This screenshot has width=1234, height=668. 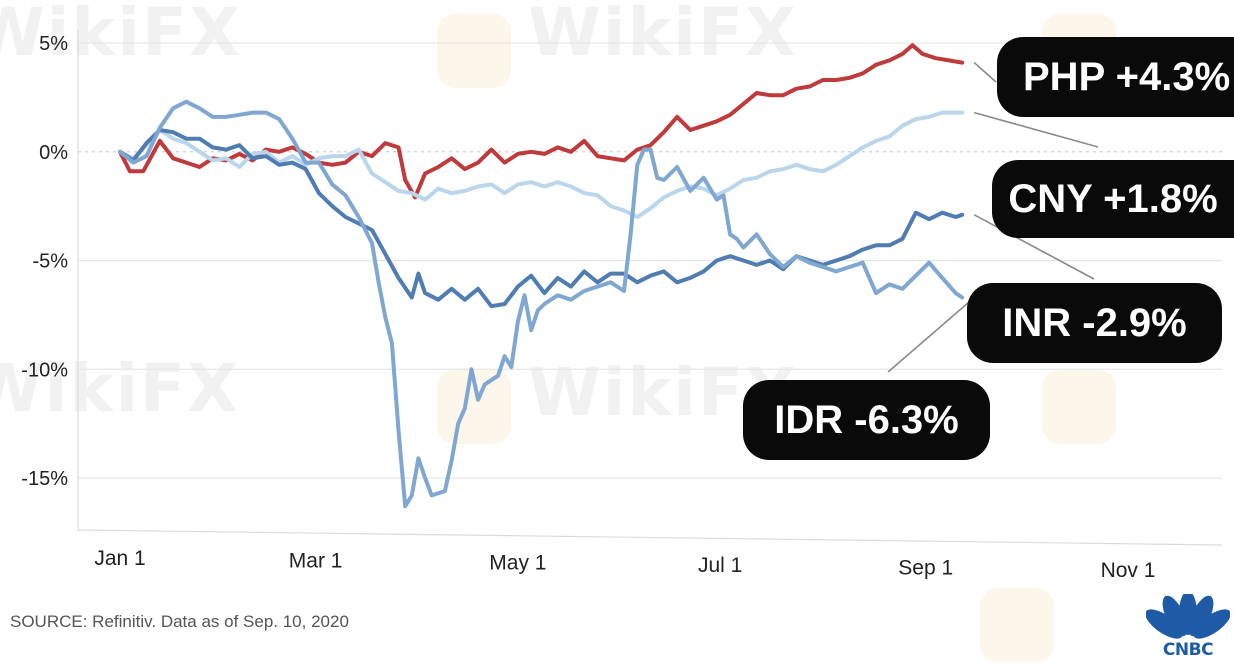 What do you see at coordinates (985, 72) in the screenshot?
I see `connector-php` at bounding box center [985, 72].